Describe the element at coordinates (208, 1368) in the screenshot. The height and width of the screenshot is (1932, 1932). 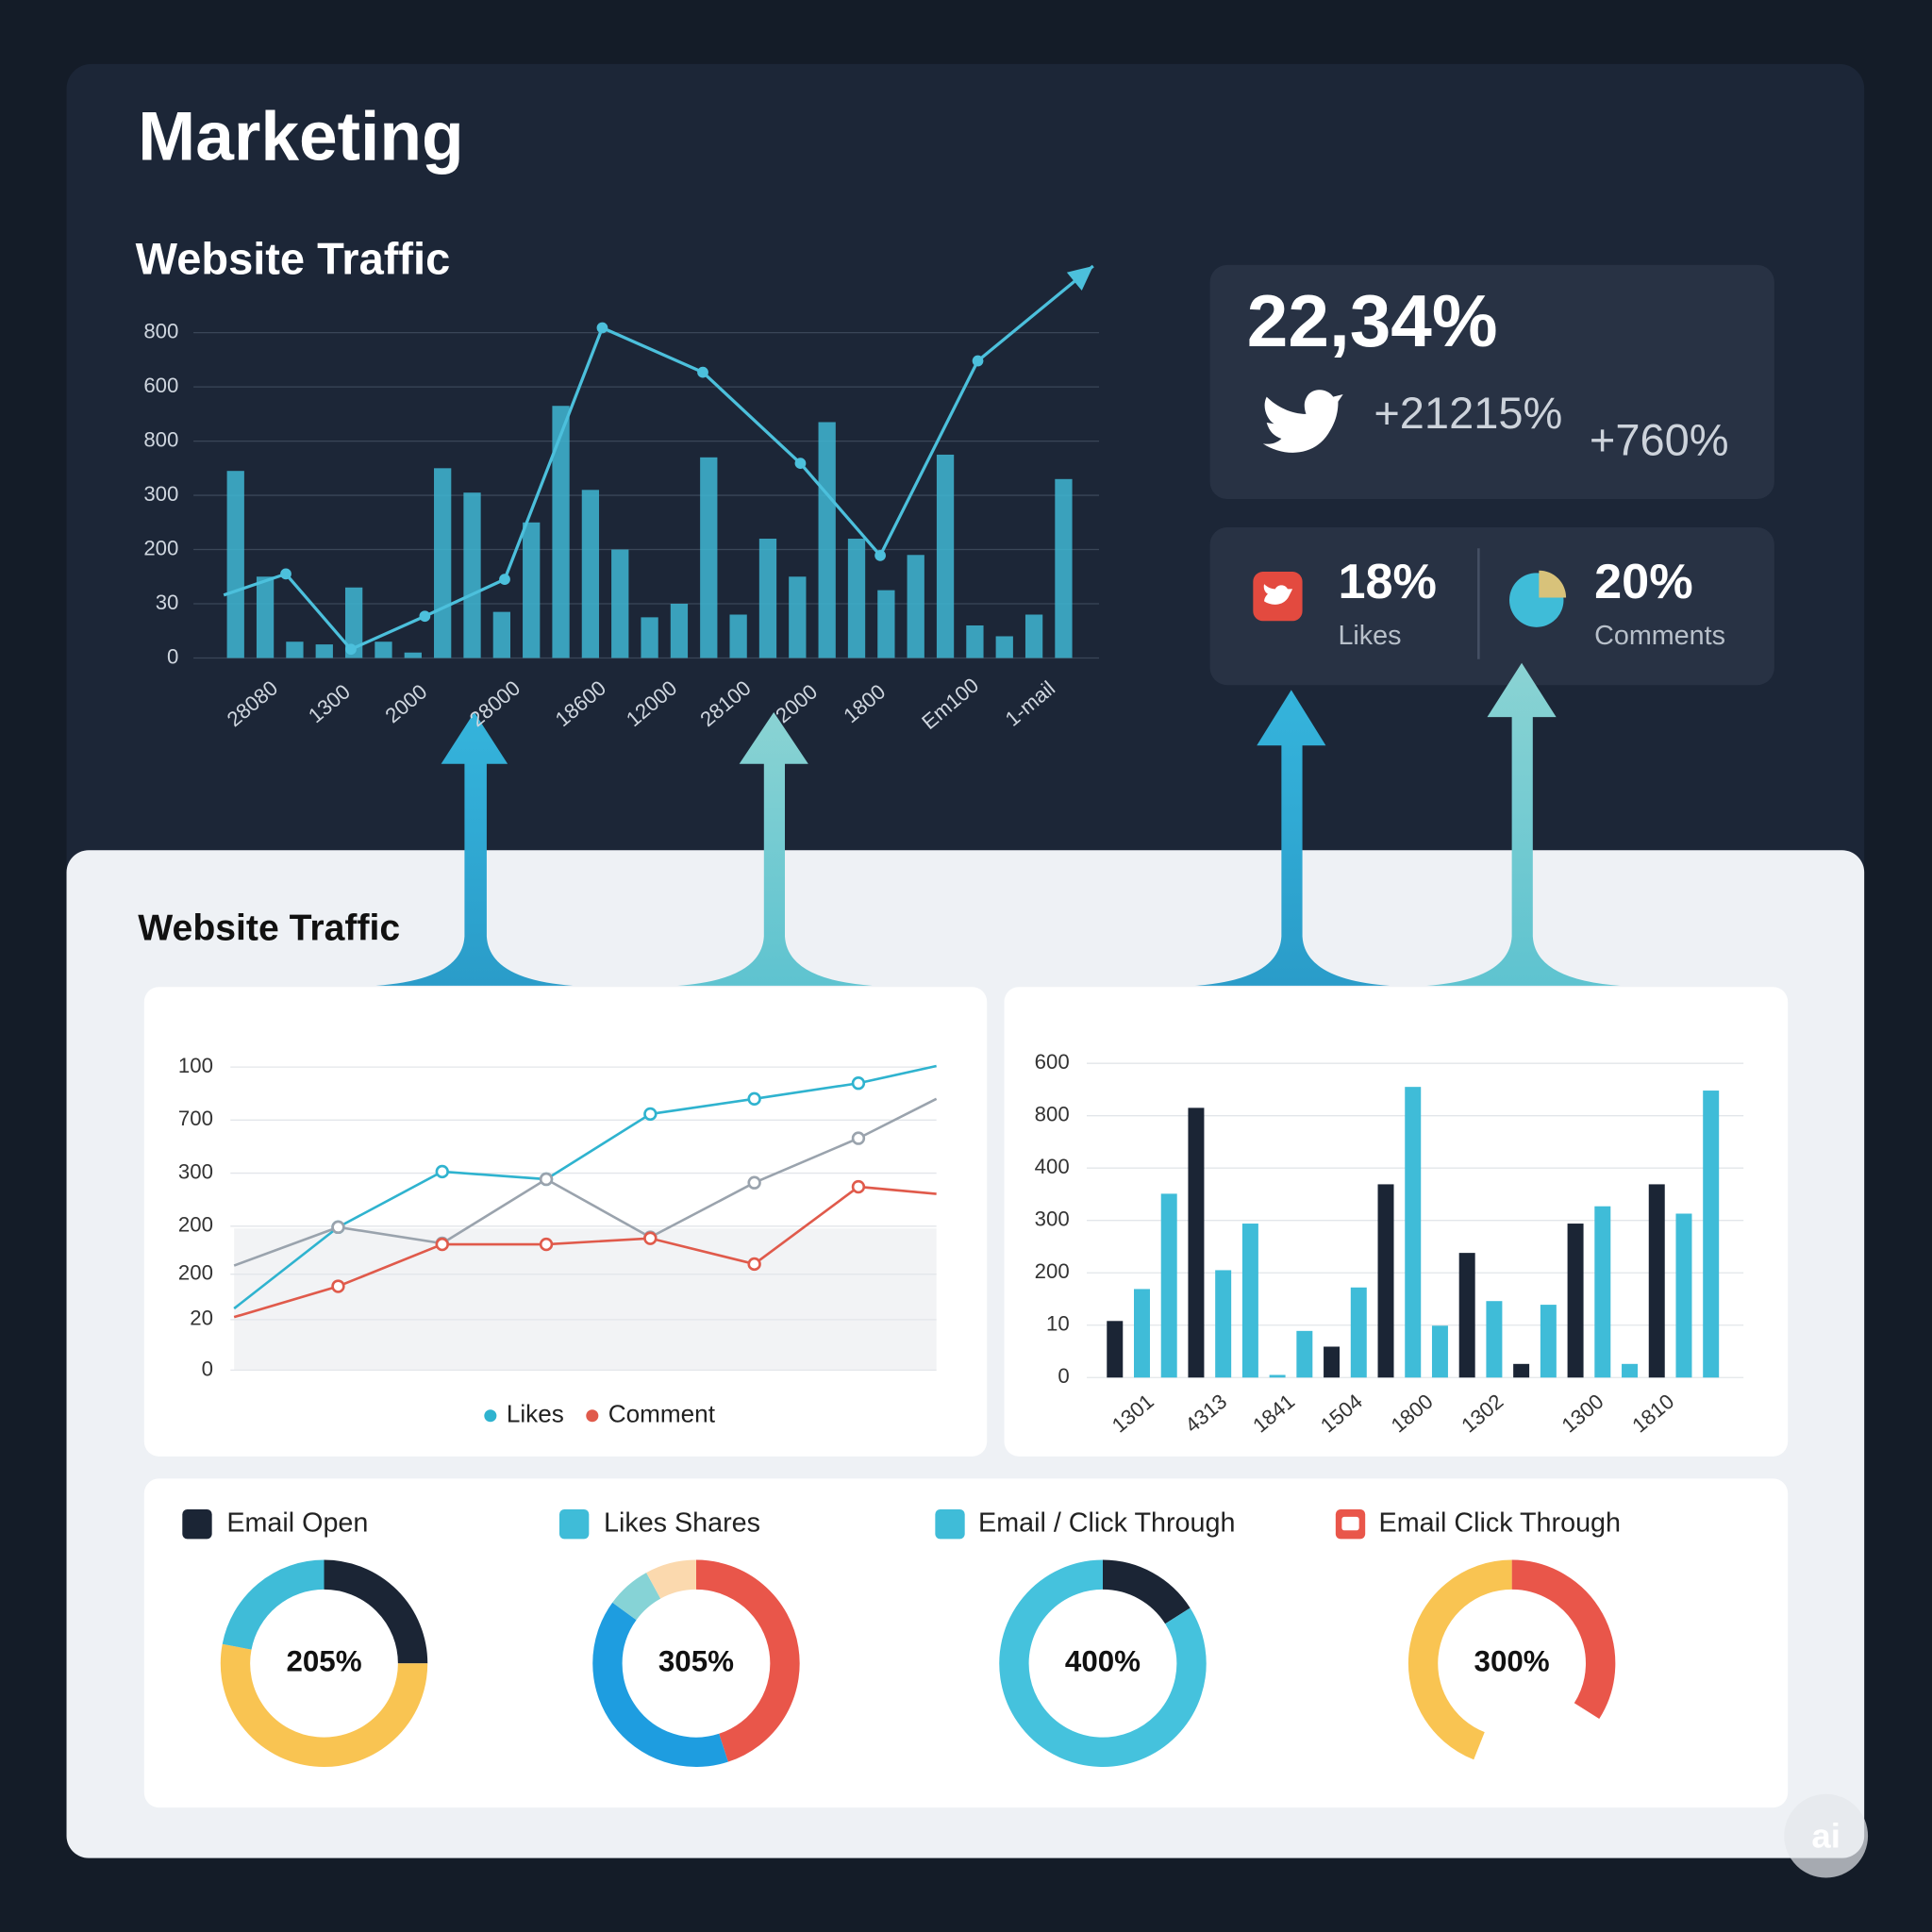
I see `y-tick-label: 0` at that location.